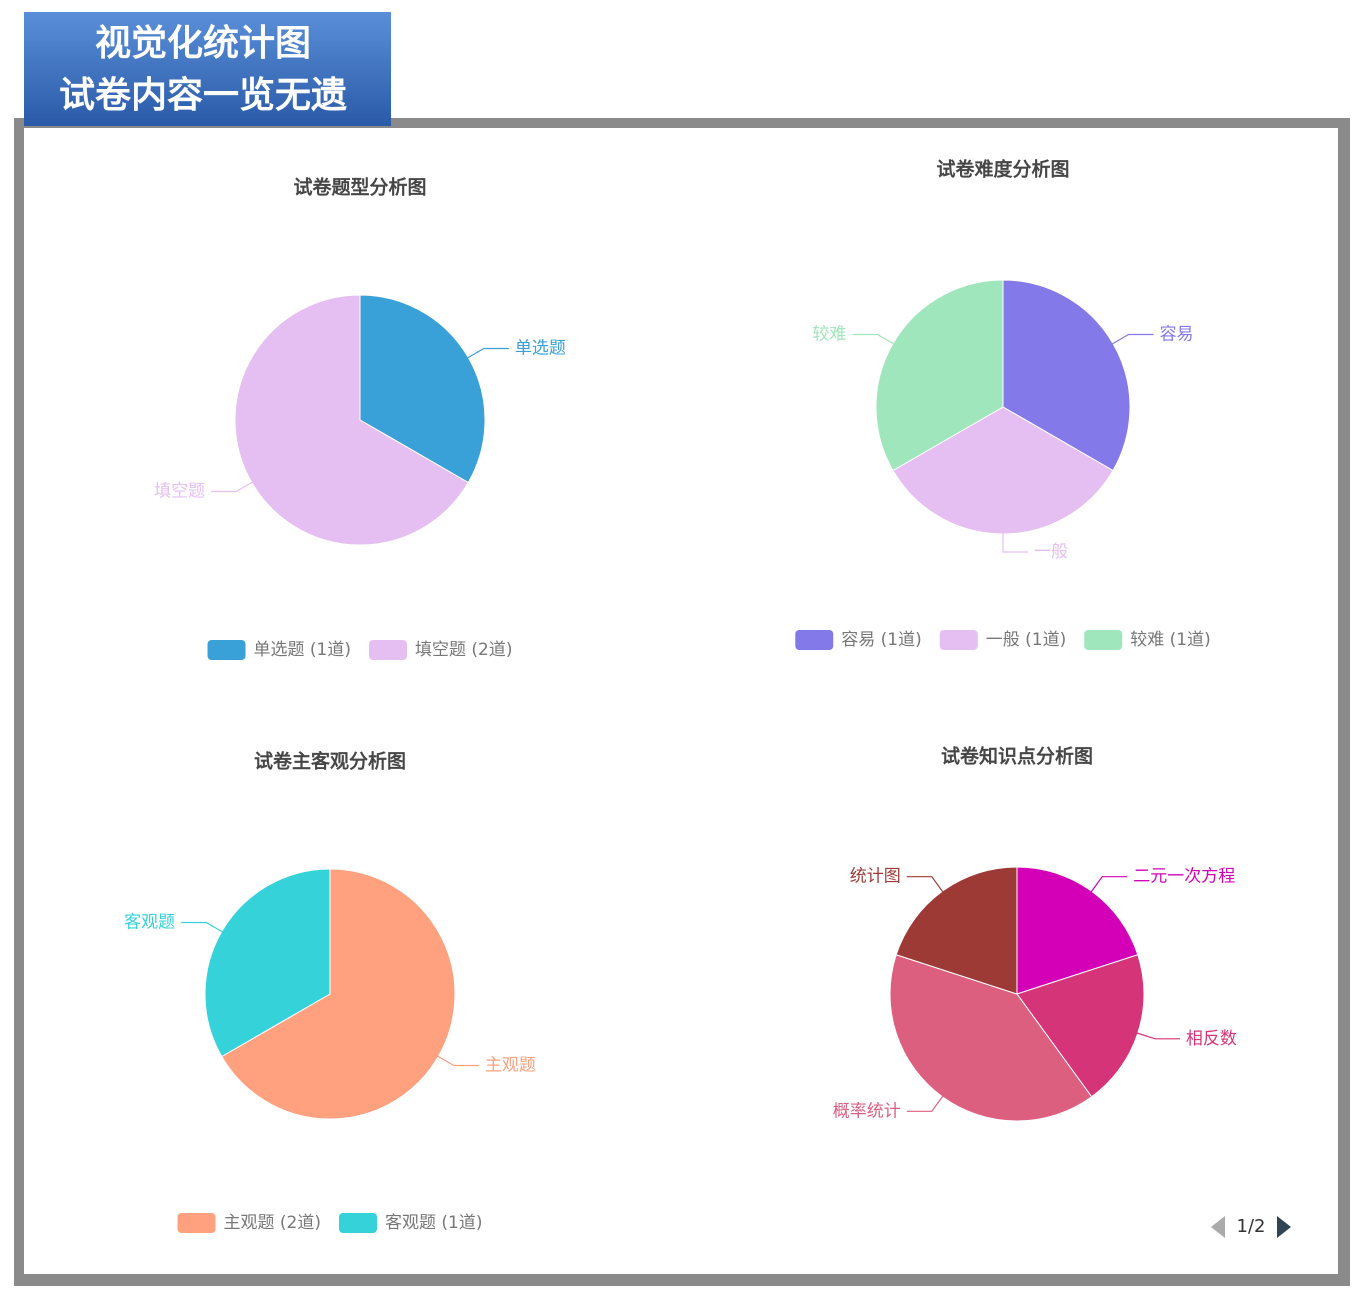  I want to click on legend: 单选题 (1道) 填空题 (2道), so click(359, 650).